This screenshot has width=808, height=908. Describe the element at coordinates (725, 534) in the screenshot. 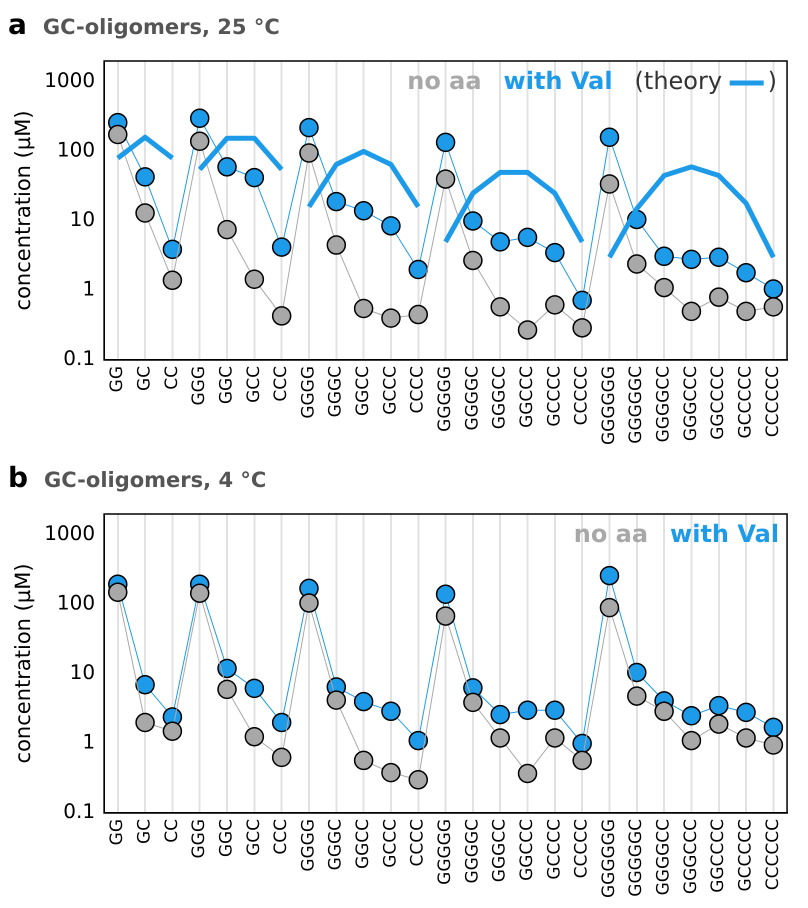

I see `text: with Val` at that location.